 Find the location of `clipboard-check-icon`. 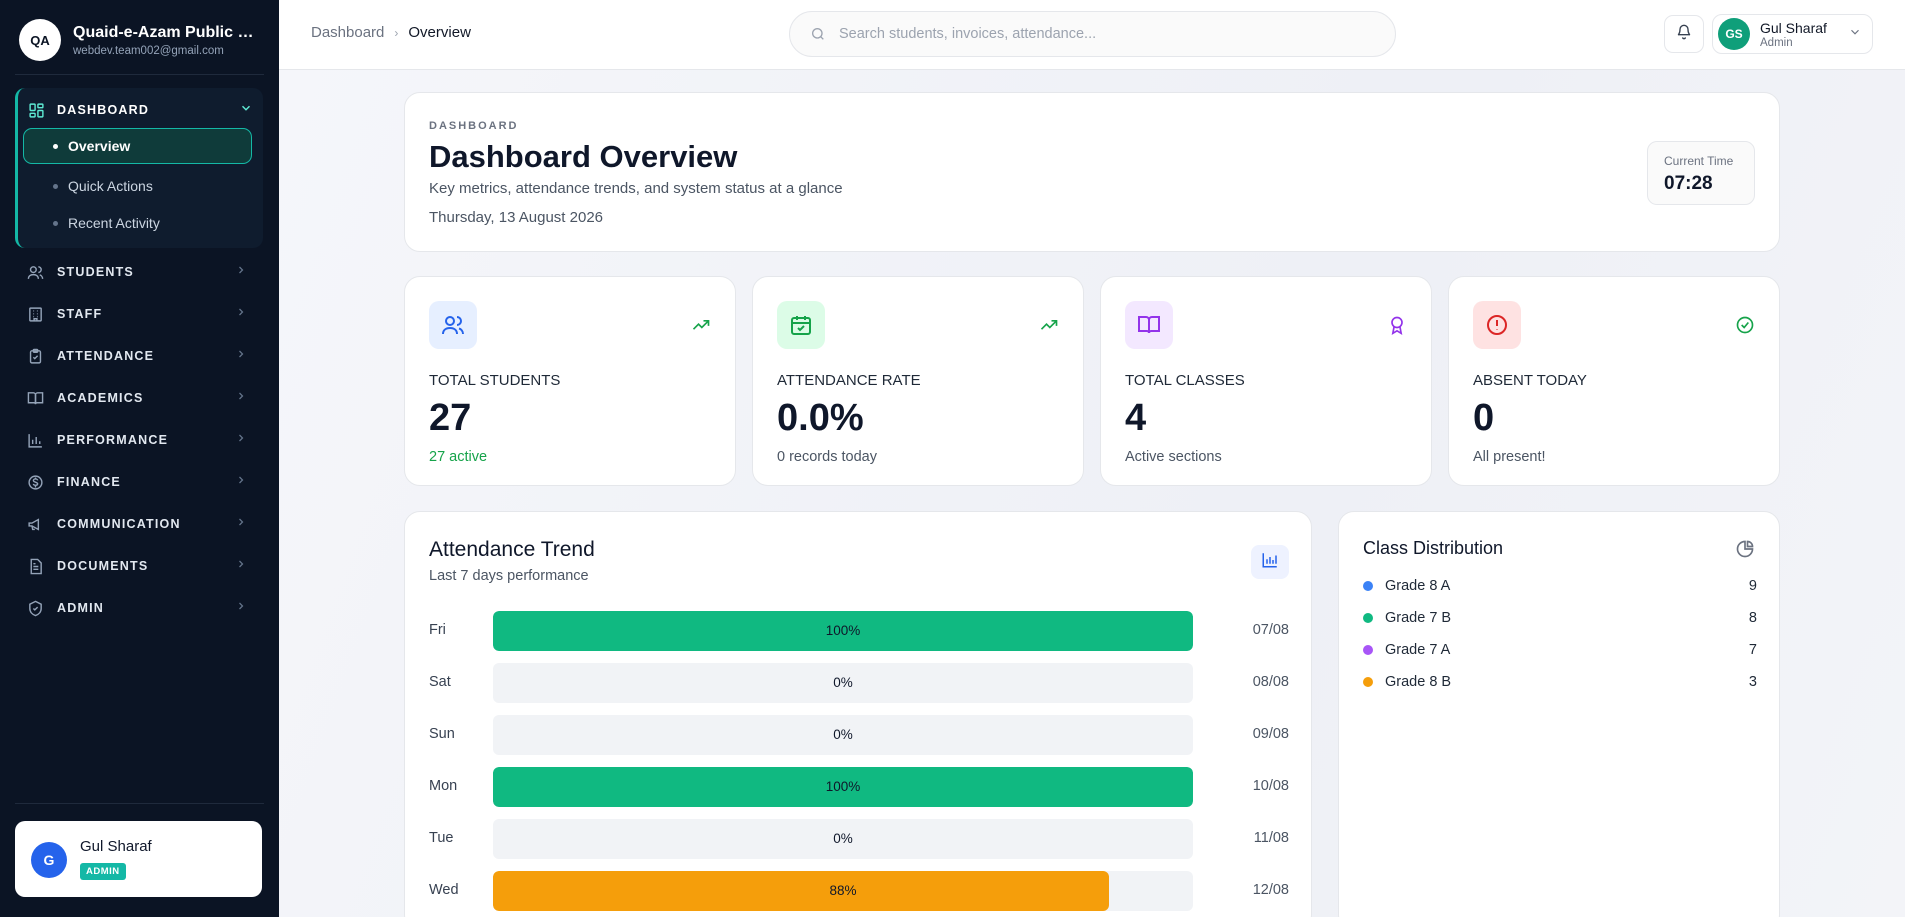

clipboard-check-icon is located at coordinates (35, 356).